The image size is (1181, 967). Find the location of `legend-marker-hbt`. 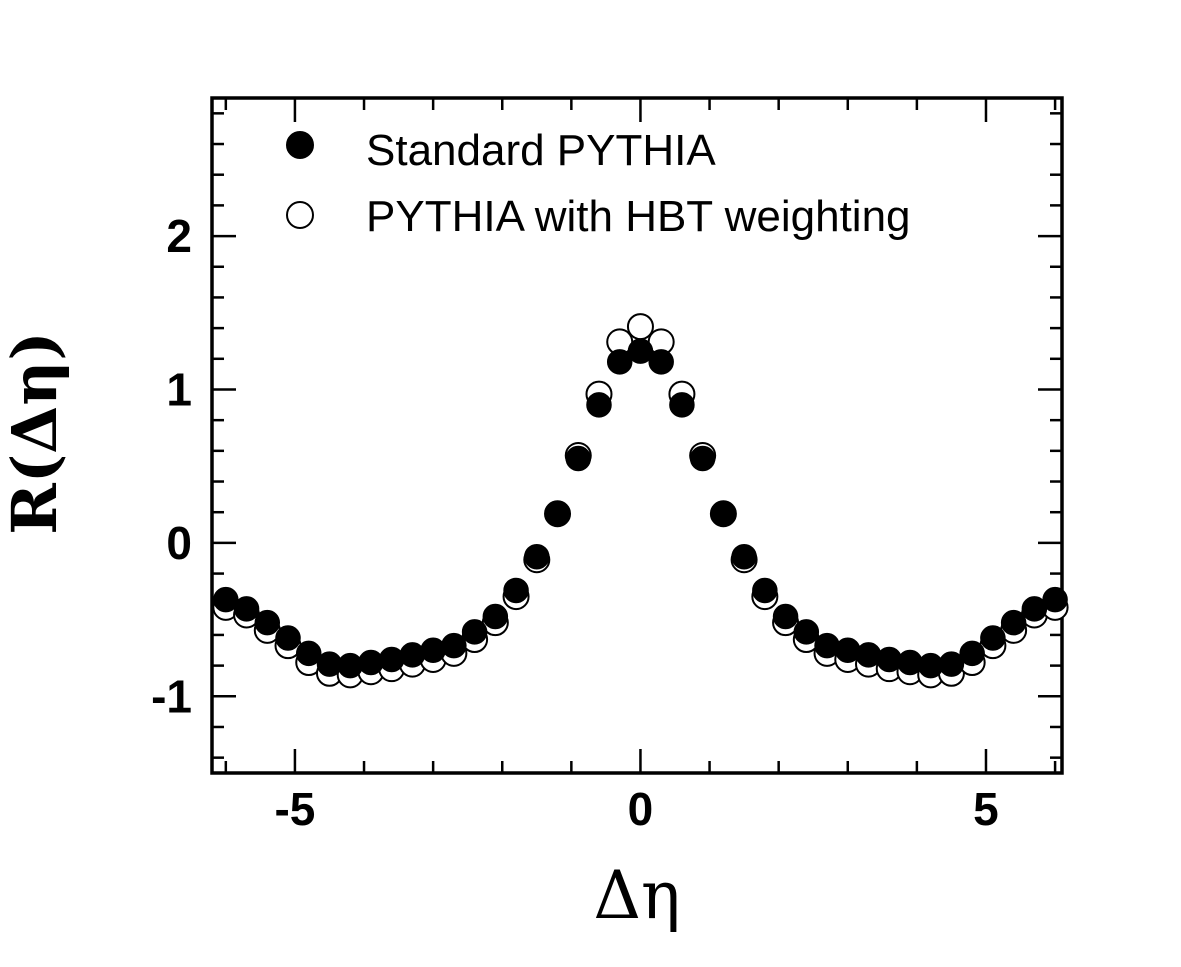

legend-marker-hbt is located at coordinates (300, 215).